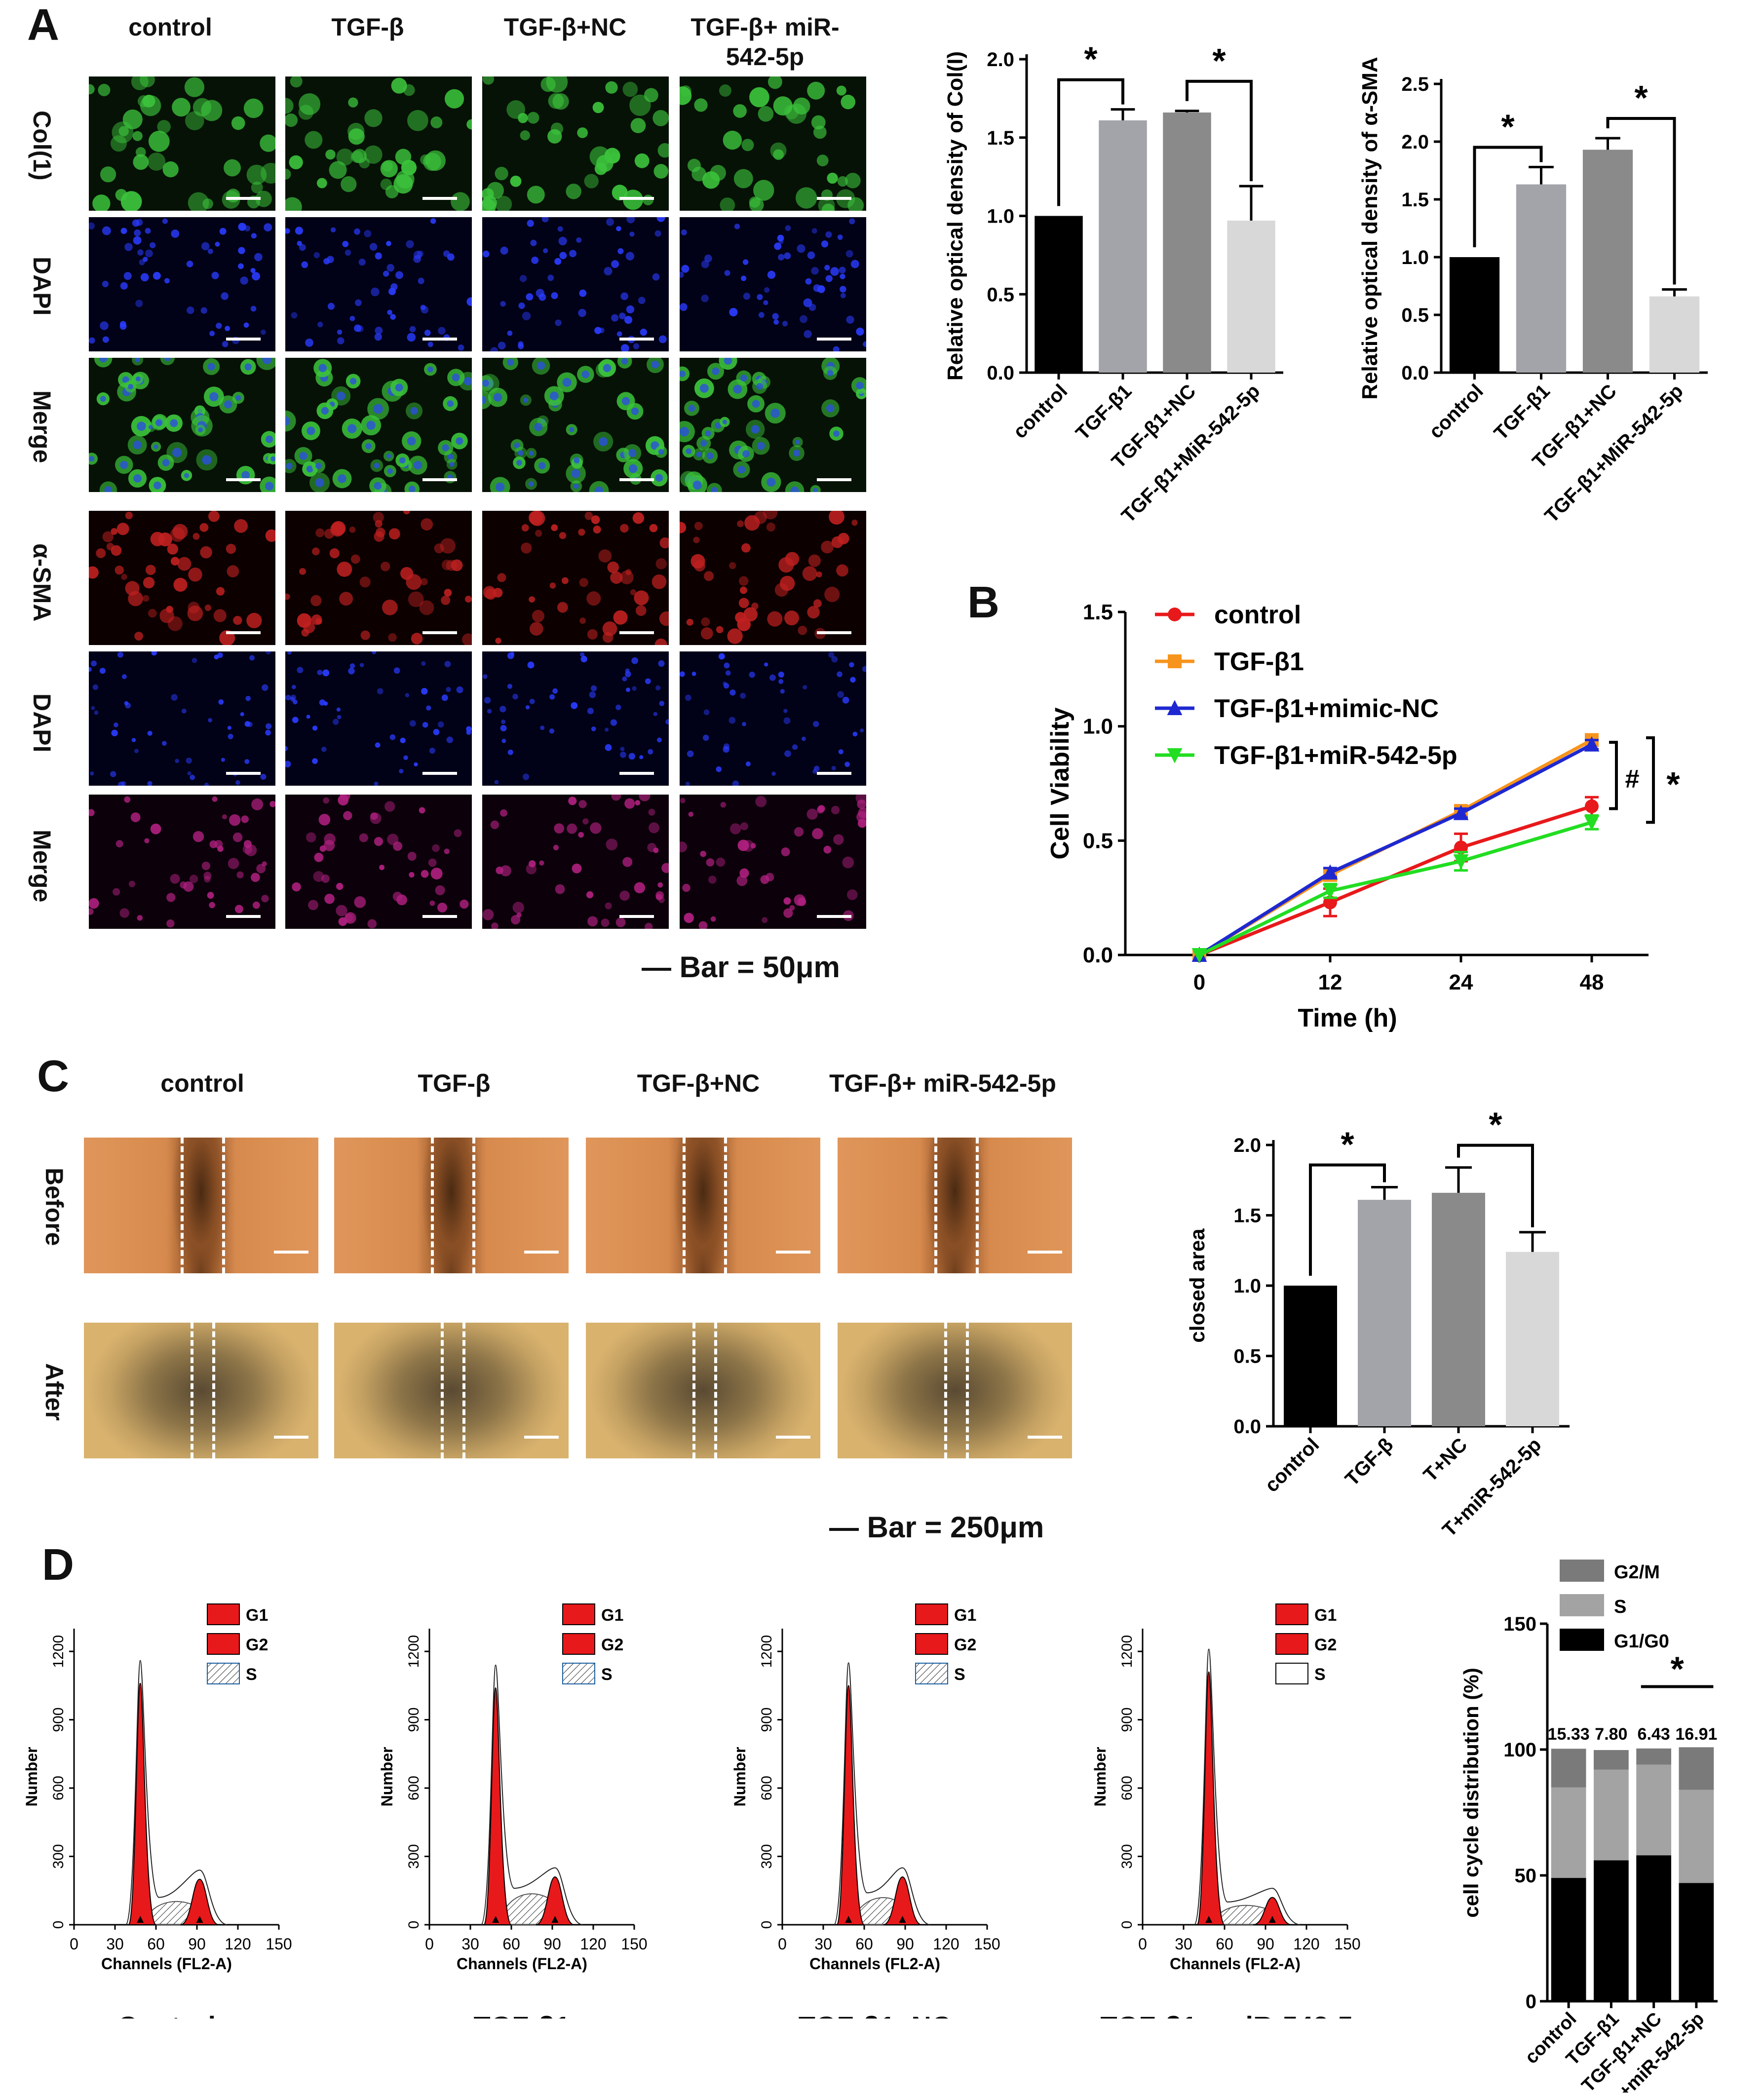 The width and height of the screenshot is (1764, 2096). Describe the element at coordinates (767, 1720) in the screenshot. I see `y-tick-label: 900` at that location.